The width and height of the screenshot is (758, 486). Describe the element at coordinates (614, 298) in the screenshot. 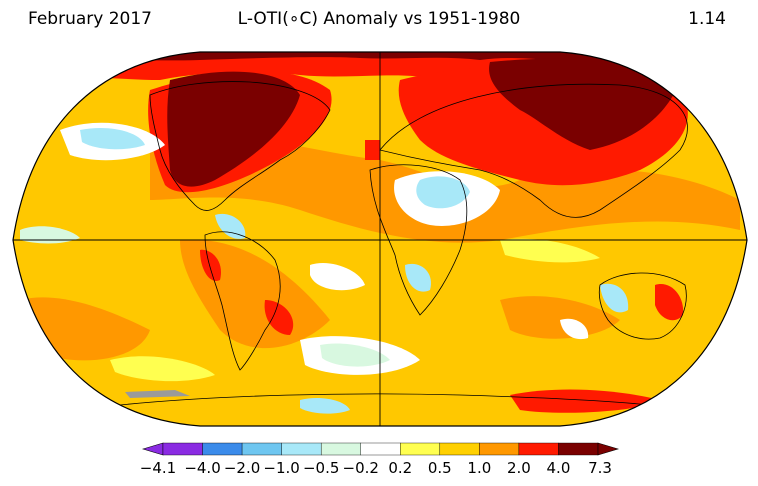

I see `west-australia-cool` at that location.